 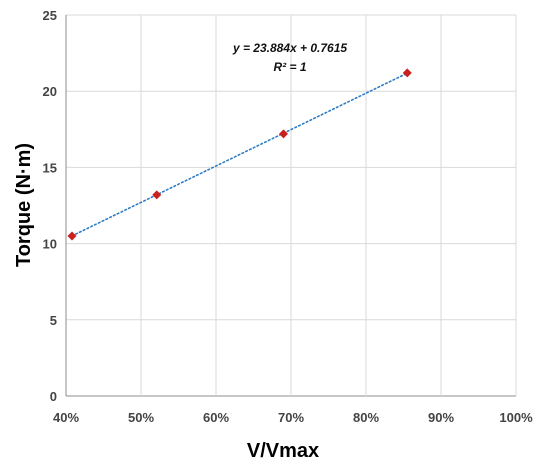 I want to click on y-tick-labels: 0 5 10 15 20 25, so click(x=50, y=206).